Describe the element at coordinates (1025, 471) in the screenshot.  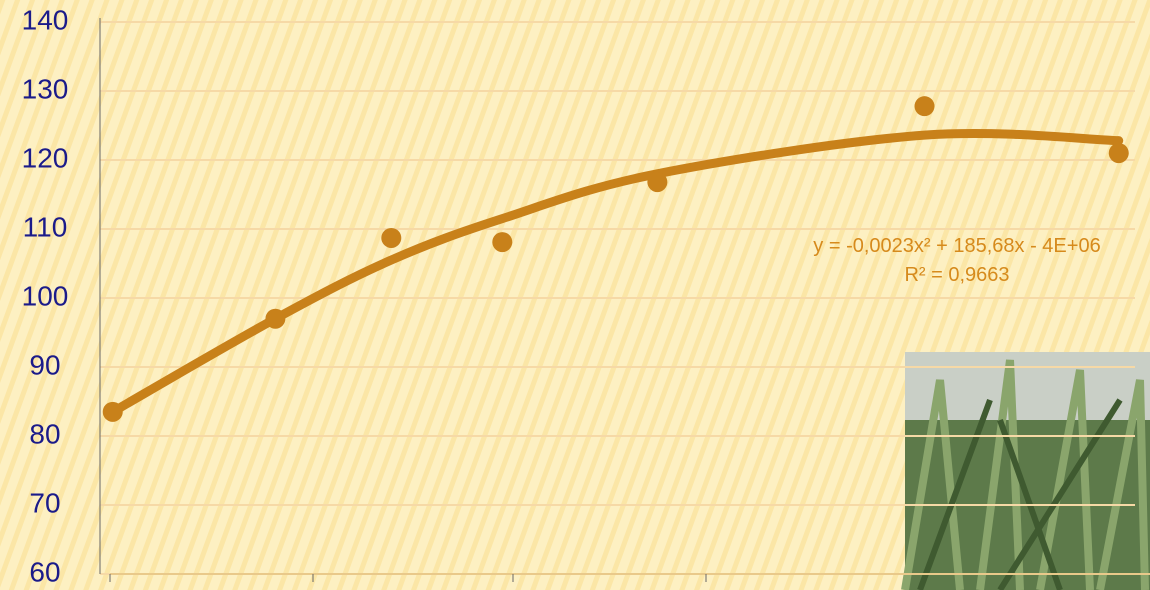
I see `photo` at that location.